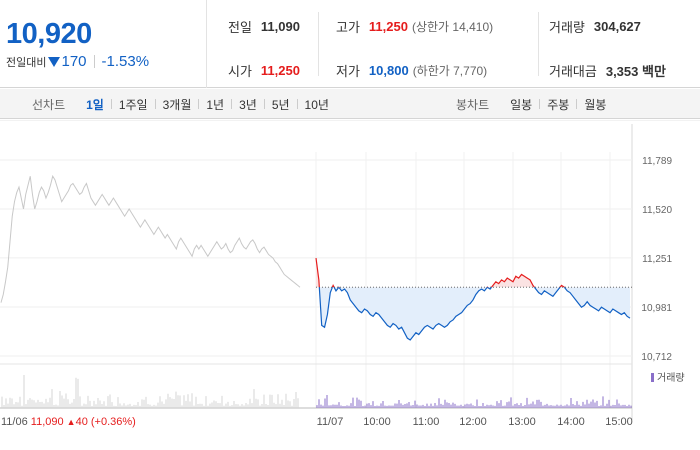  What do you see at coordinates (103, 44) in the screenshot?
I see `current-price-box: 10,920 전일대비 170 -1.53%` at bounding box center [103, 44].